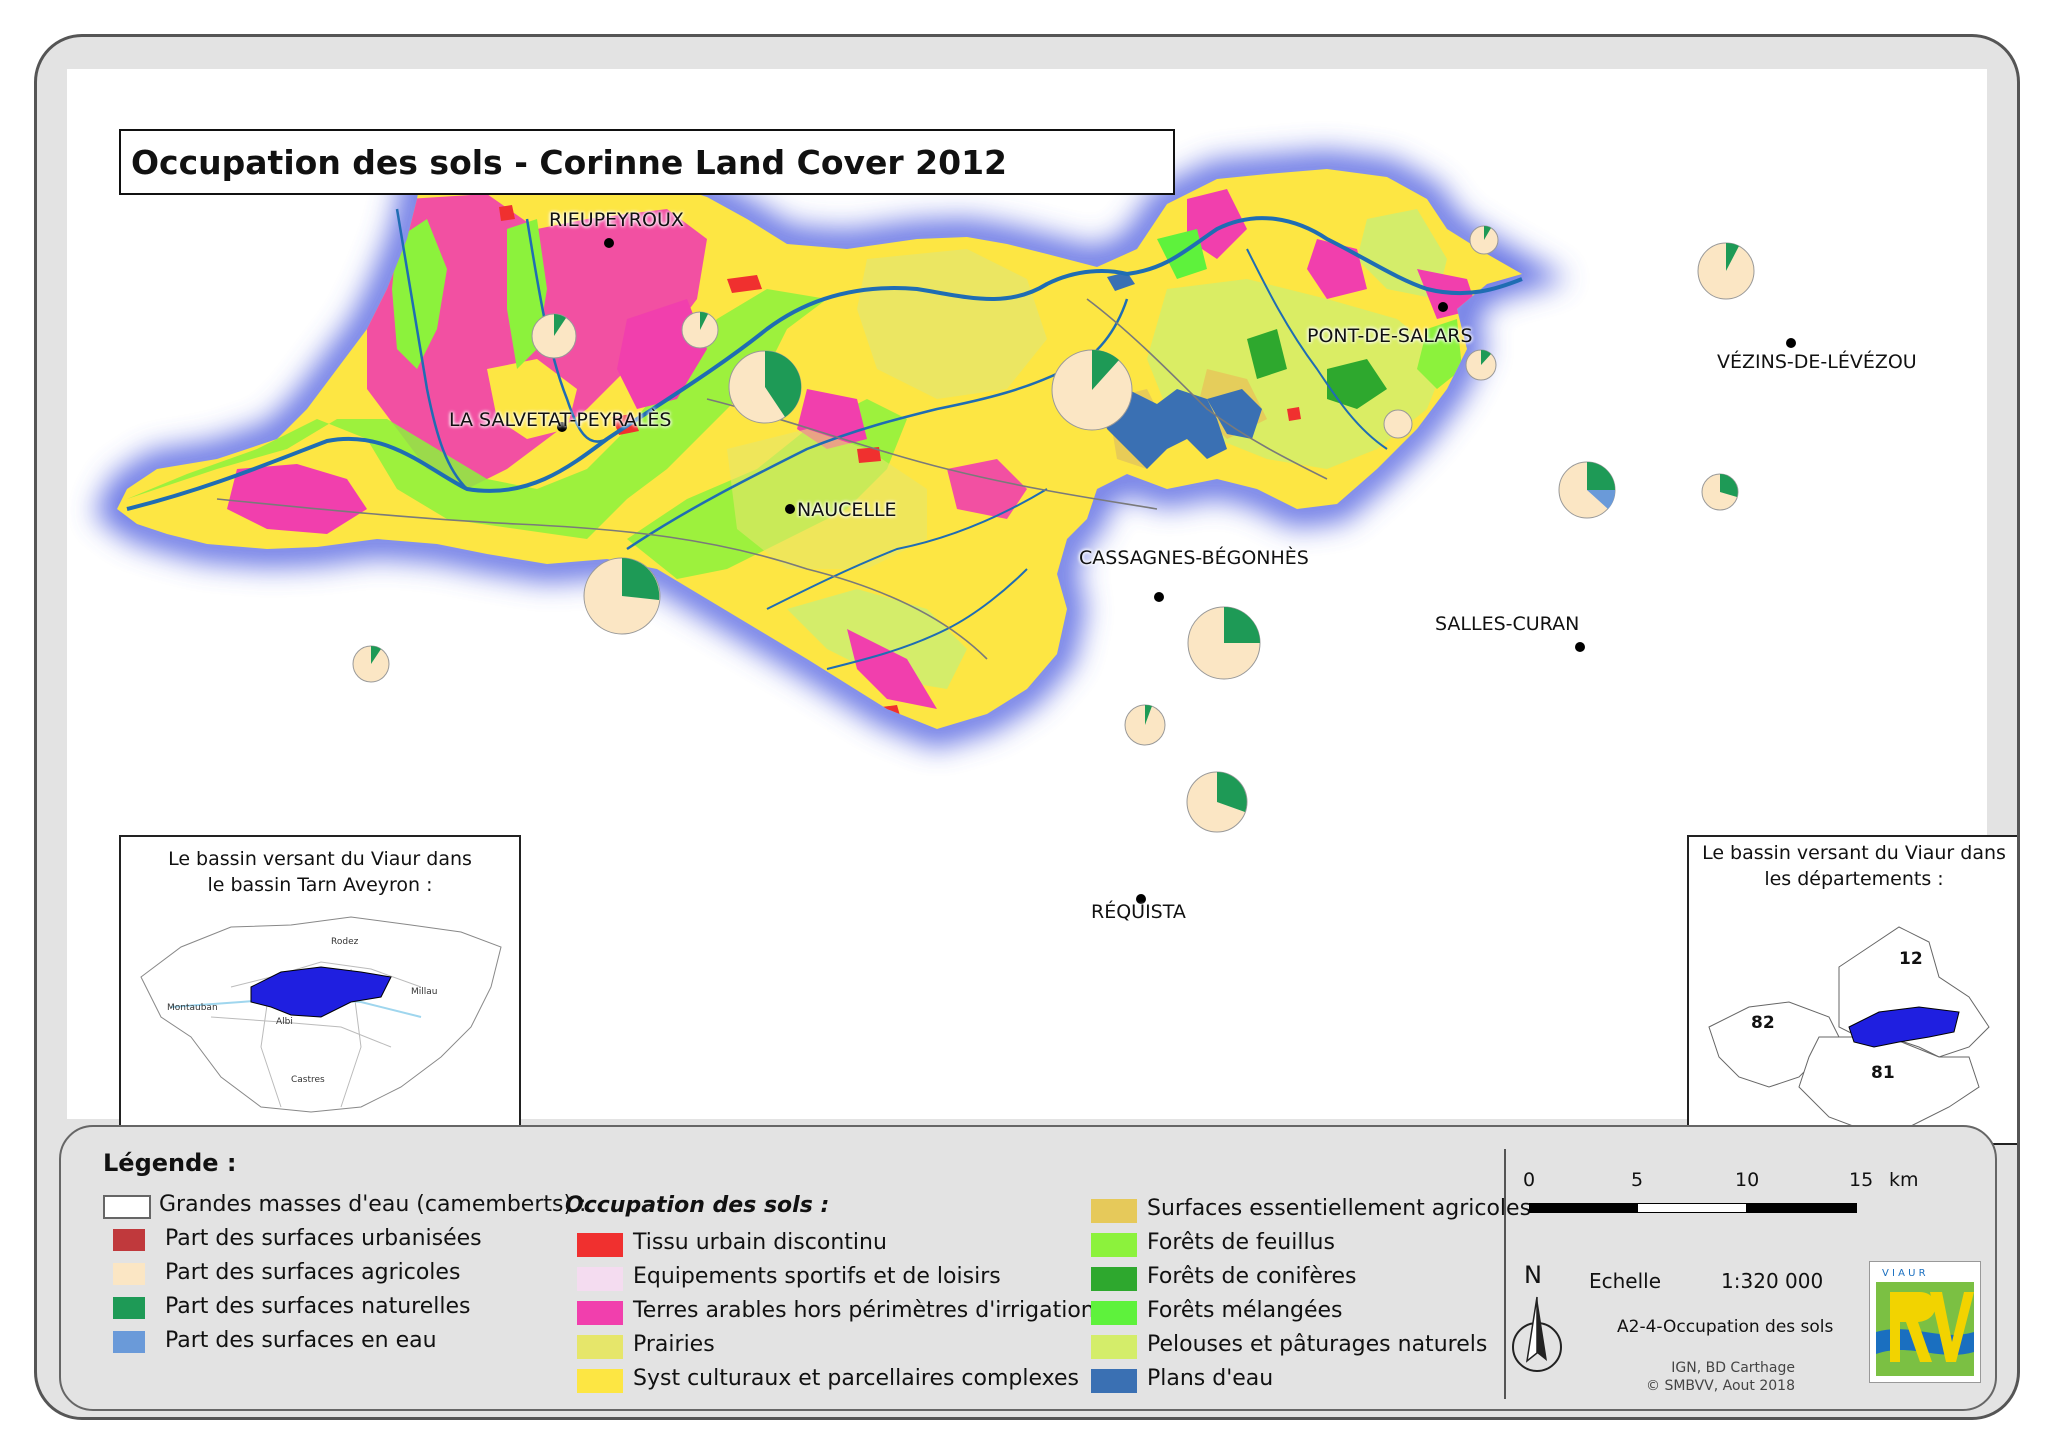 Image resolution: width=2048 pixels, height=1448 pixels. Describe the element at coordinates (1234, 414) in the screenshot. I see `lake-east` at that location.